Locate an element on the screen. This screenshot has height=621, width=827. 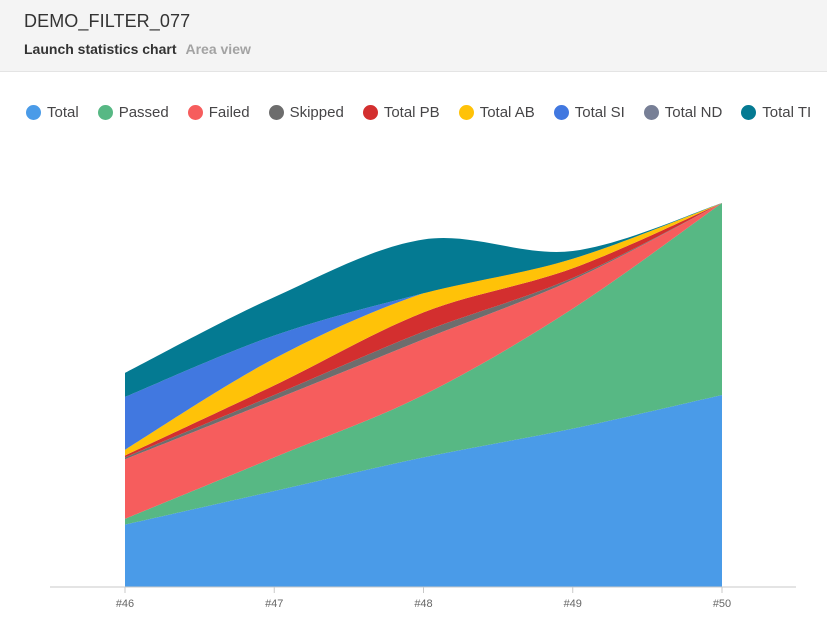
legend-label: Passed is located at coordinates (143, 112).